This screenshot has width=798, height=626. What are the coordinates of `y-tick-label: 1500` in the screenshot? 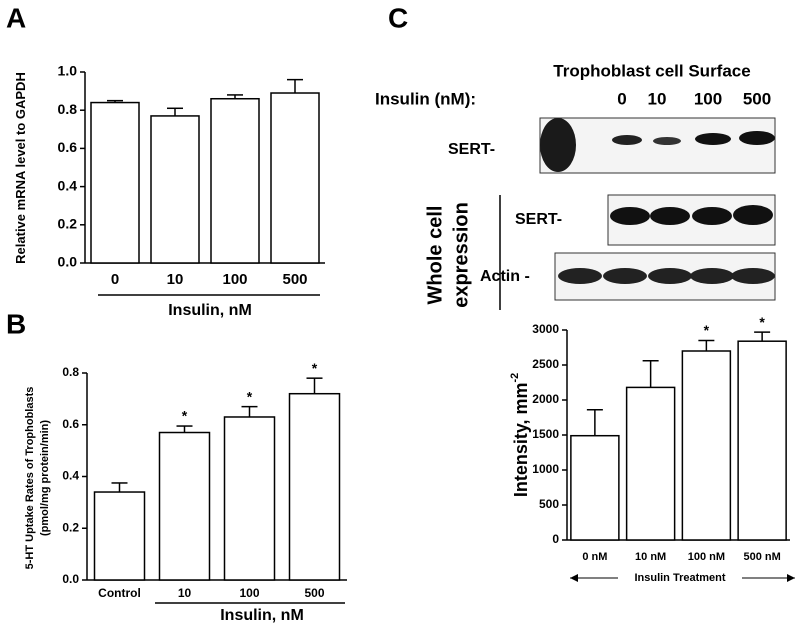 It's located at (545, 434).